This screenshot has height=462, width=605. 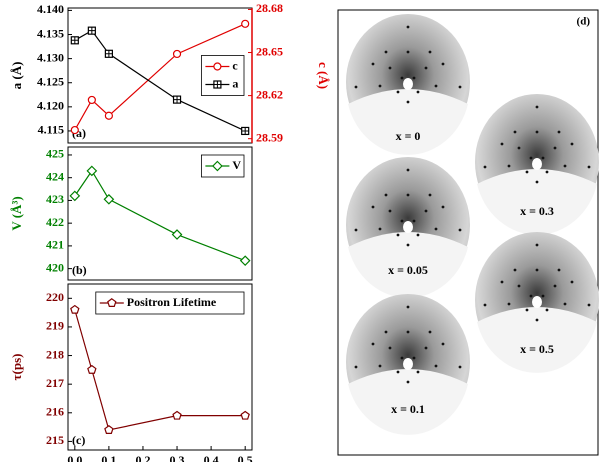 What do you see at coordinates (79, 270) in the screenshot?
I see `panel-label: (b)` at bounding box center [79, 270].